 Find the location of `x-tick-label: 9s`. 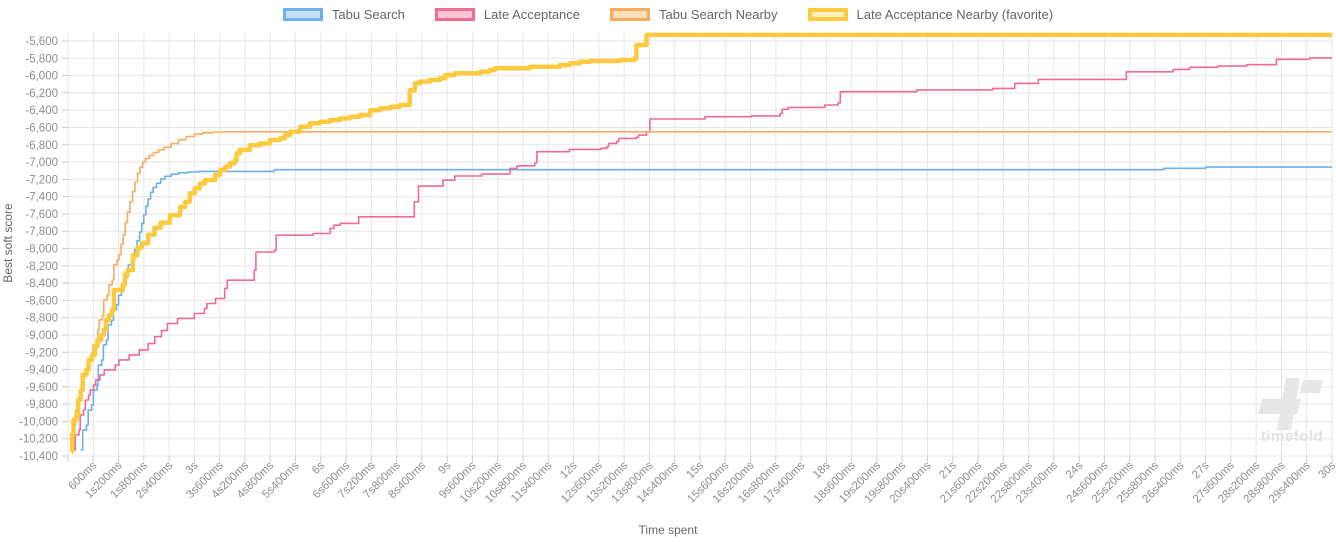

x-tick-label: 9s is located at coordinates (444, 467).